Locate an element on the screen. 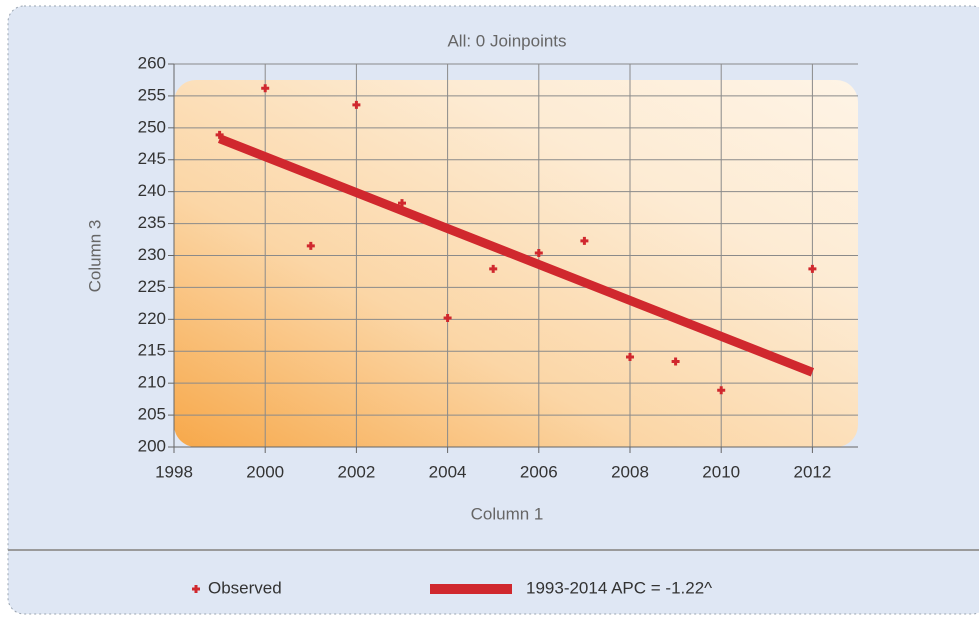 The height and width of the screenshot is (625, 979). y-tick-label: 230 is located at coordinates (152, 254).